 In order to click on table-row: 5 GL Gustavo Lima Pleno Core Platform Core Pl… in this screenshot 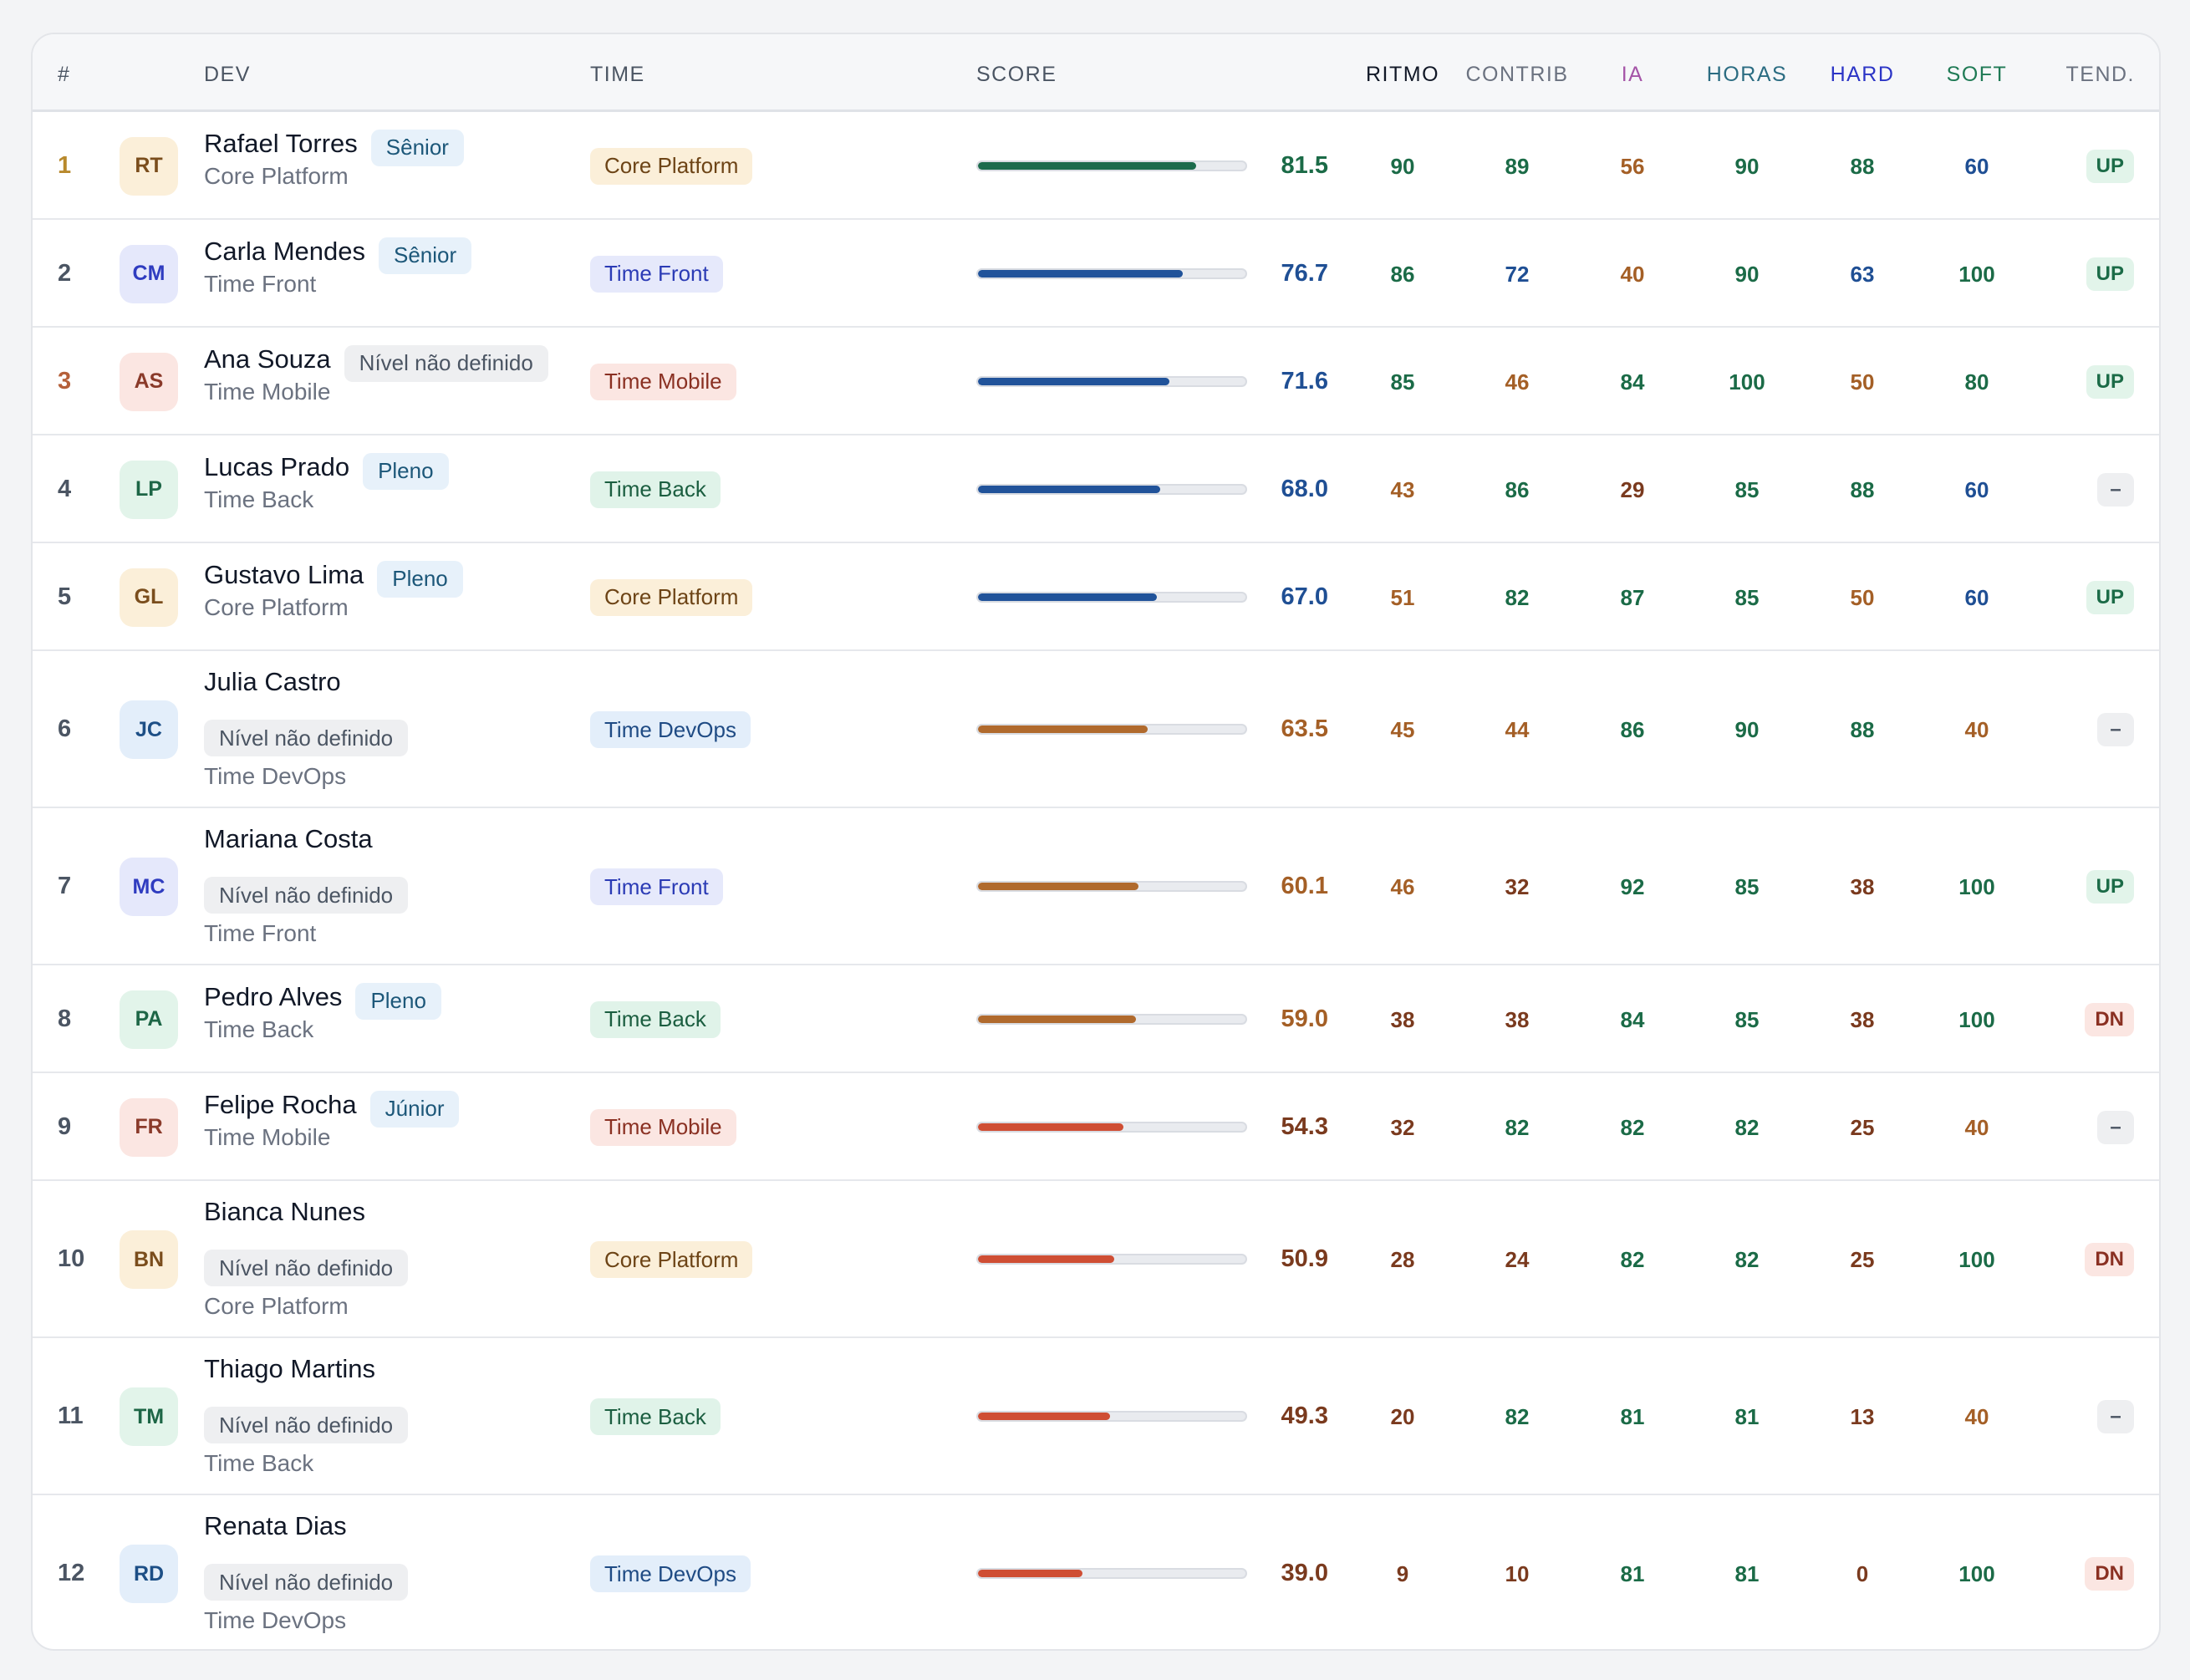, I will do `click(1096, 597)`.